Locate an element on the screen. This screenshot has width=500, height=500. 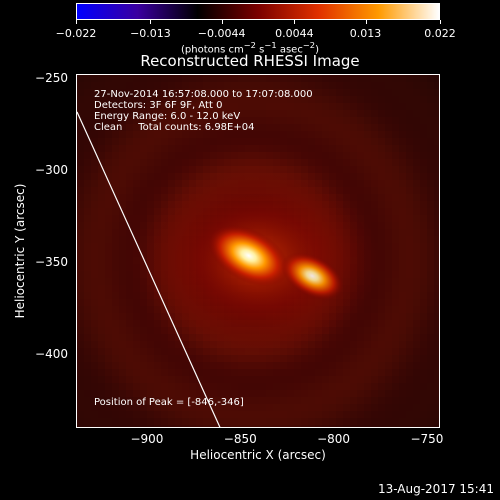
peak-position-label: Position of Peak = [-846,-346] is located at coordinates (169, 402).